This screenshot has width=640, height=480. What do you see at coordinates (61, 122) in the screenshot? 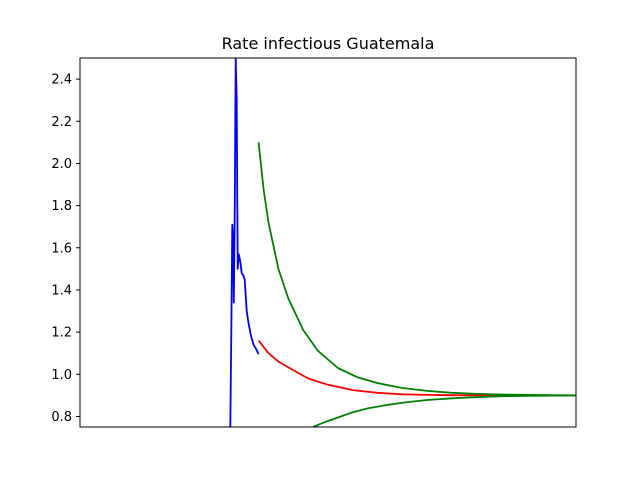
I see `y-tick-label: 2.2` at bounding box center [61, 122].